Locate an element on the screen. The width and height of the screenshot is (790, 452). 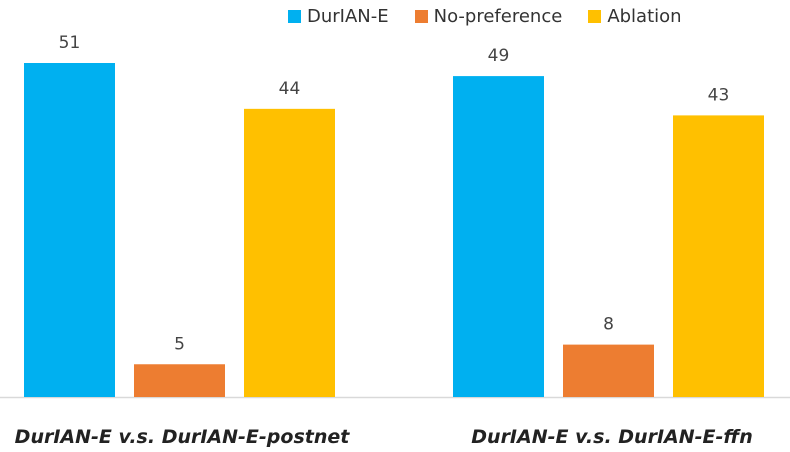
legend-item-ablation: Ablation is located at coordinates (635, 16).